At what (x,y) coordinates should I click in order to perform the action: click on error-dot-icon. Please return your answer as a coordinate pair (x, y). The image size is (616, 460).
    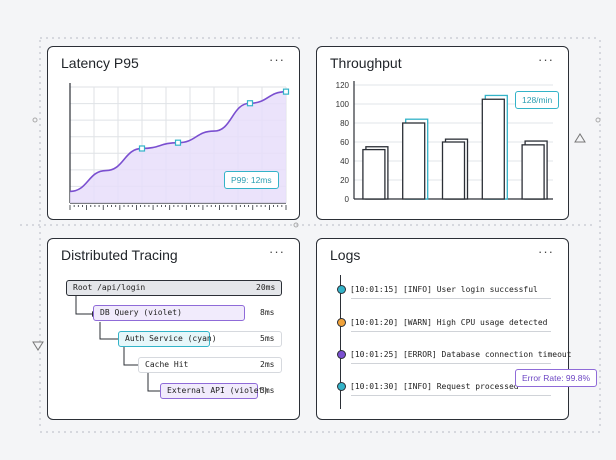
    Looking at the image, I should click on (341, 354).